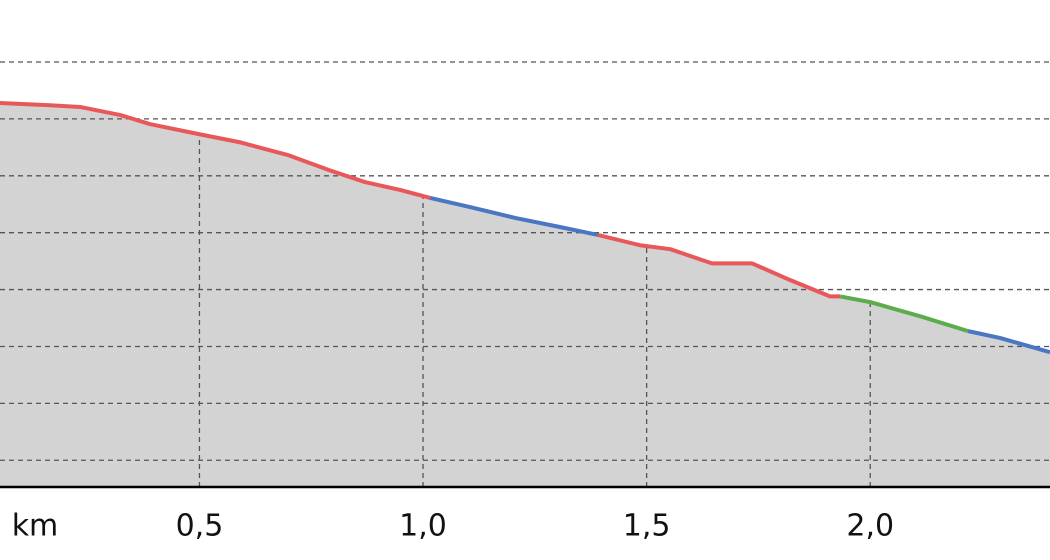 The height and width of the screenshot is (560, 1050). What do you see at coordinates (647, 526) in the screenshot?
I see `x-tick-label: 1,5` at bounding box center [647, 526].